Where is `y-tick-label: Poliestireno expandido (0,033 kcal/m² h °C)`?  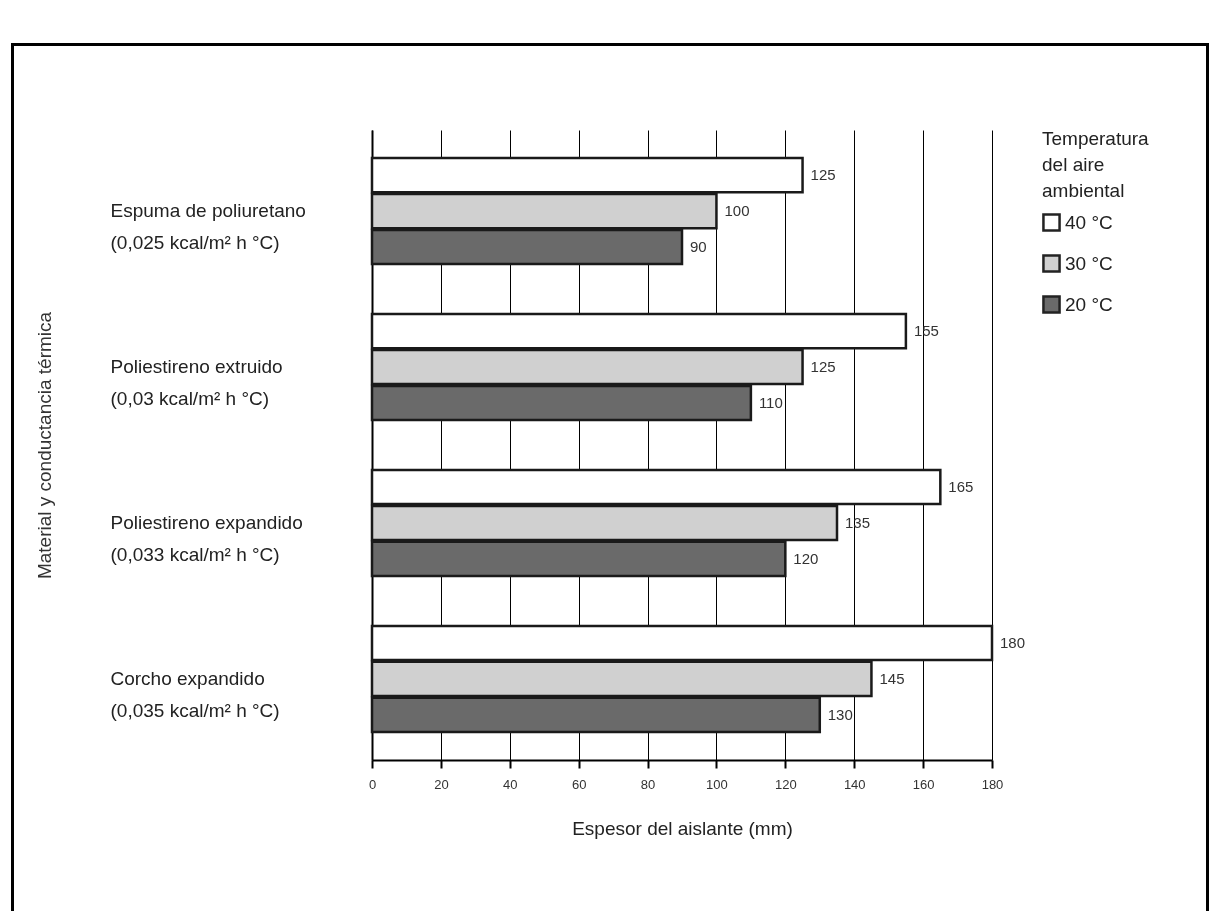
y-tick-label: Poliestireno expandido (0,033 kcal/m² h °C) is located at coordinates (206, 538).